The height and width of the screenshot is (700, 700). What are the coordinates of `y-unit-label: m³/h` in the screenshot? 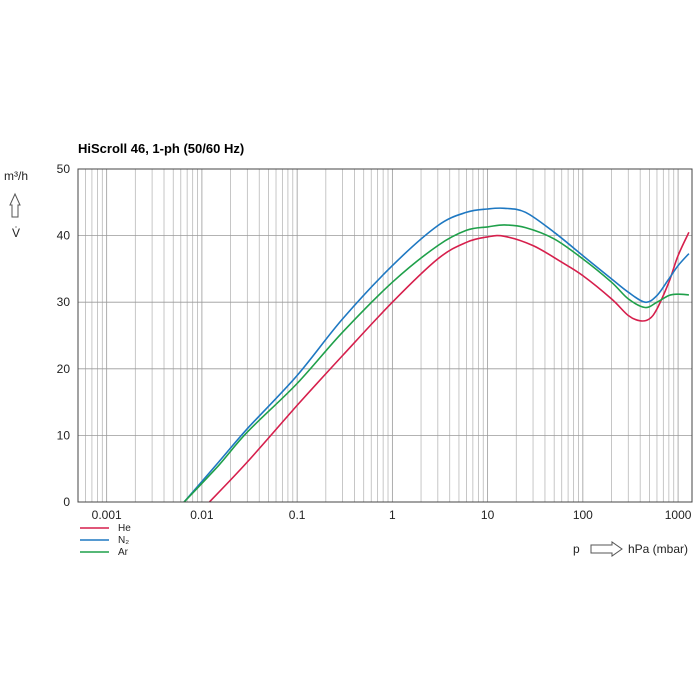 It's located at (16, 176).